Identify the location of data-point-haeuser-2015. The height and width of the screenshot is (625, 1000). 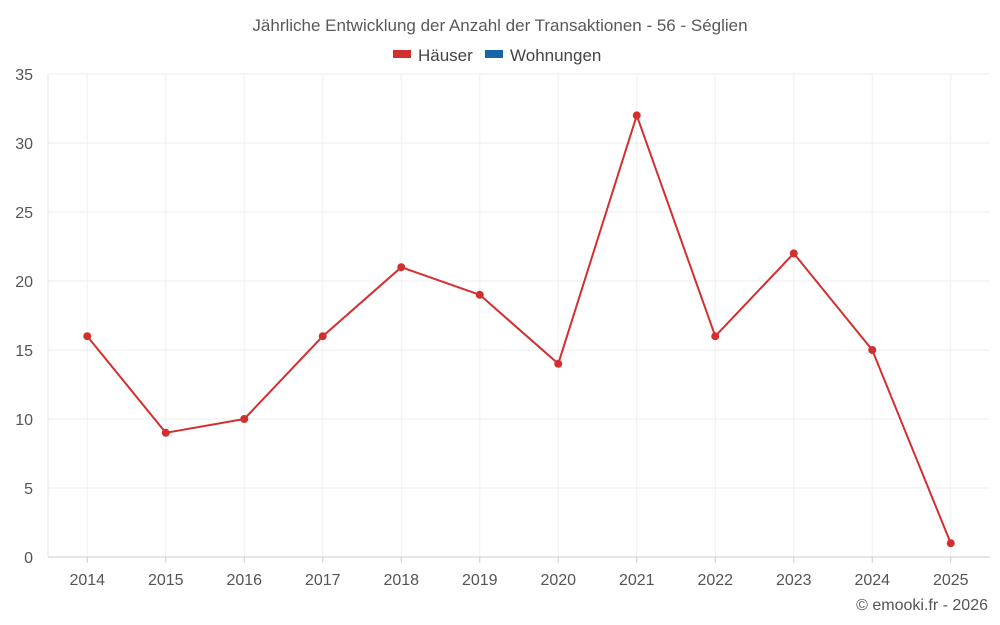
(165, 432).